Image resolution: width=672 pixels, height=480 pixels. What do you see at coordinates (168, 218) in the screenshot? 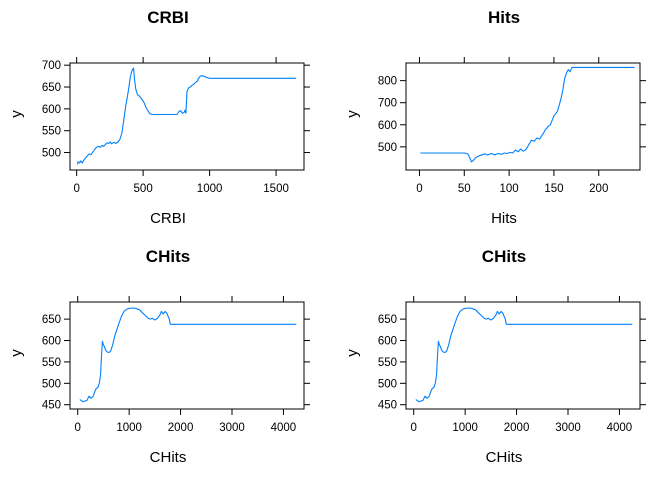
I see `x-axis-label: CRBI` at bounding box center [168, 218].